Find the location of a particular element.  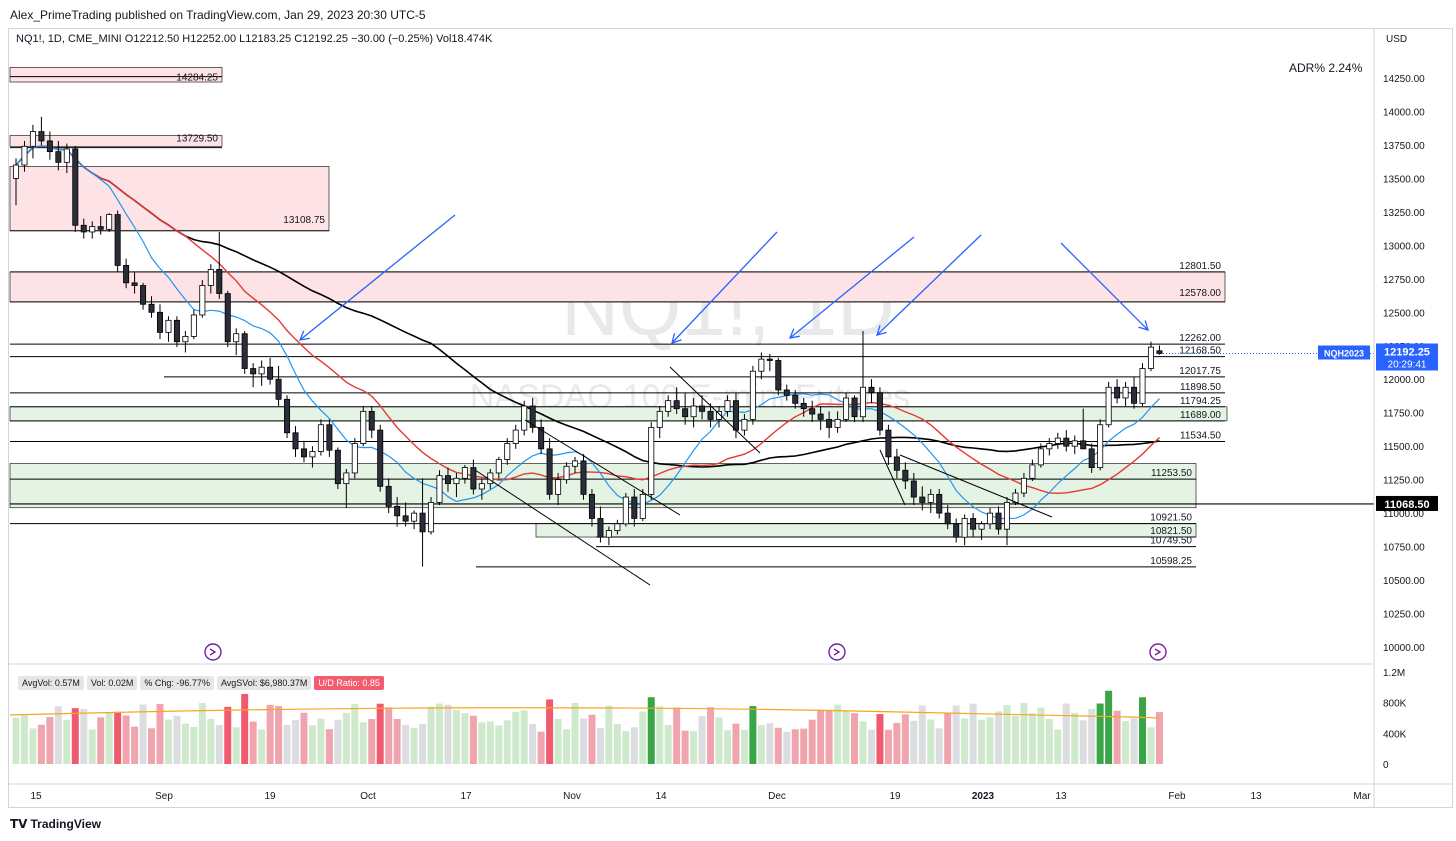

blue-arrow-head is located at coordinates (304, 335).